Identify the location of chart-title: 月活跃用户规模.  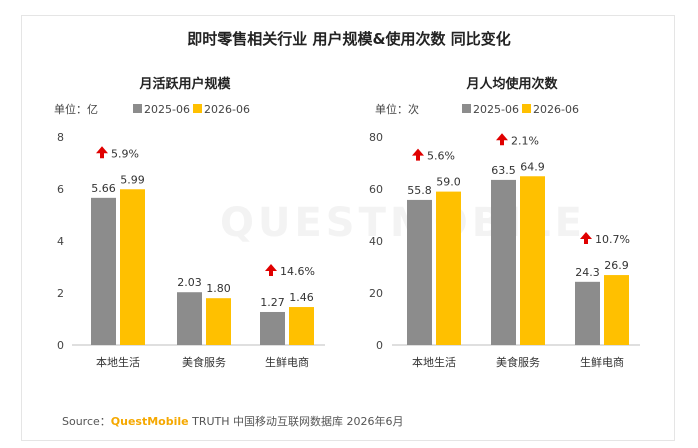
(184, 84).